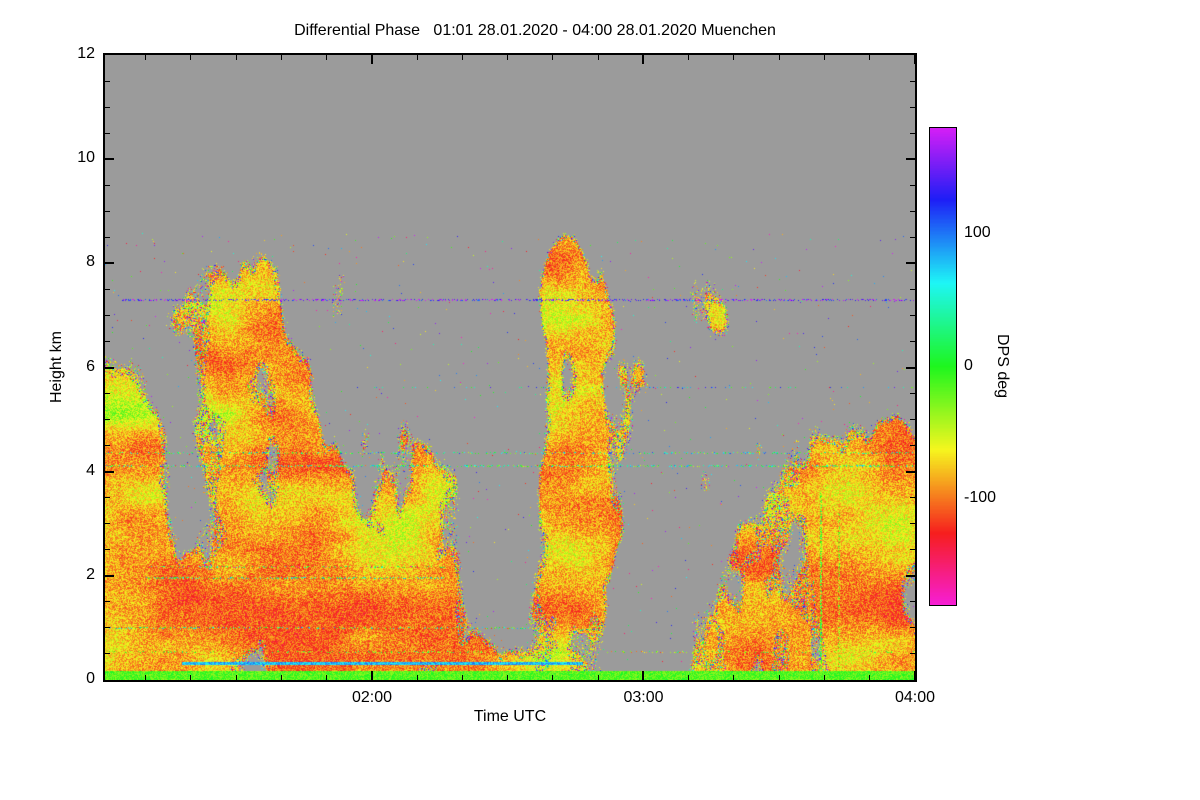 Image resolution: width=1200 pixels, height=800 pixels. What do you see at coordinates (980, 497) in the screenshot?
I see `colorbar-tick-label: -100` at bounding box center [980, 497].